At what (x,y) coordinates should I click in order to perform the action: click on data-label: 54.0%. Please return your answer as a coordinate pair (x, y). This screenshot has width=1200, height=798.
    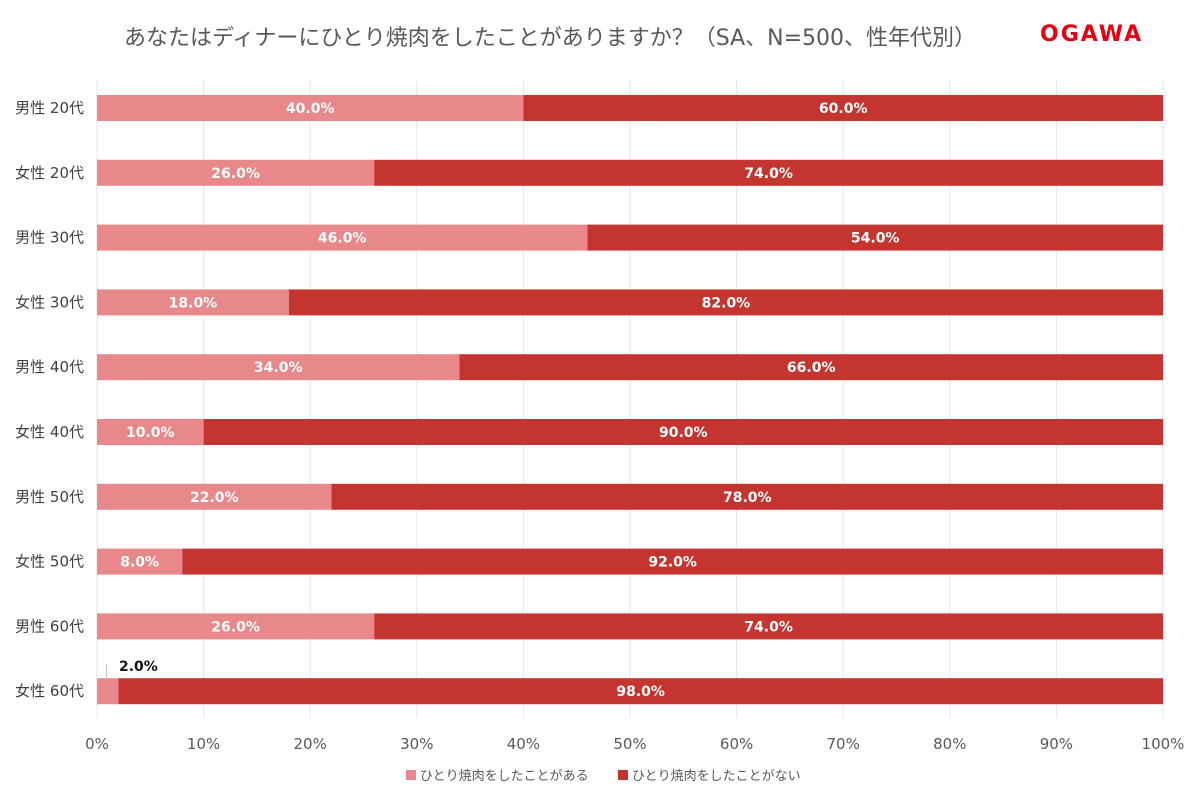
    Looking at the image, I should click on (875, 239).